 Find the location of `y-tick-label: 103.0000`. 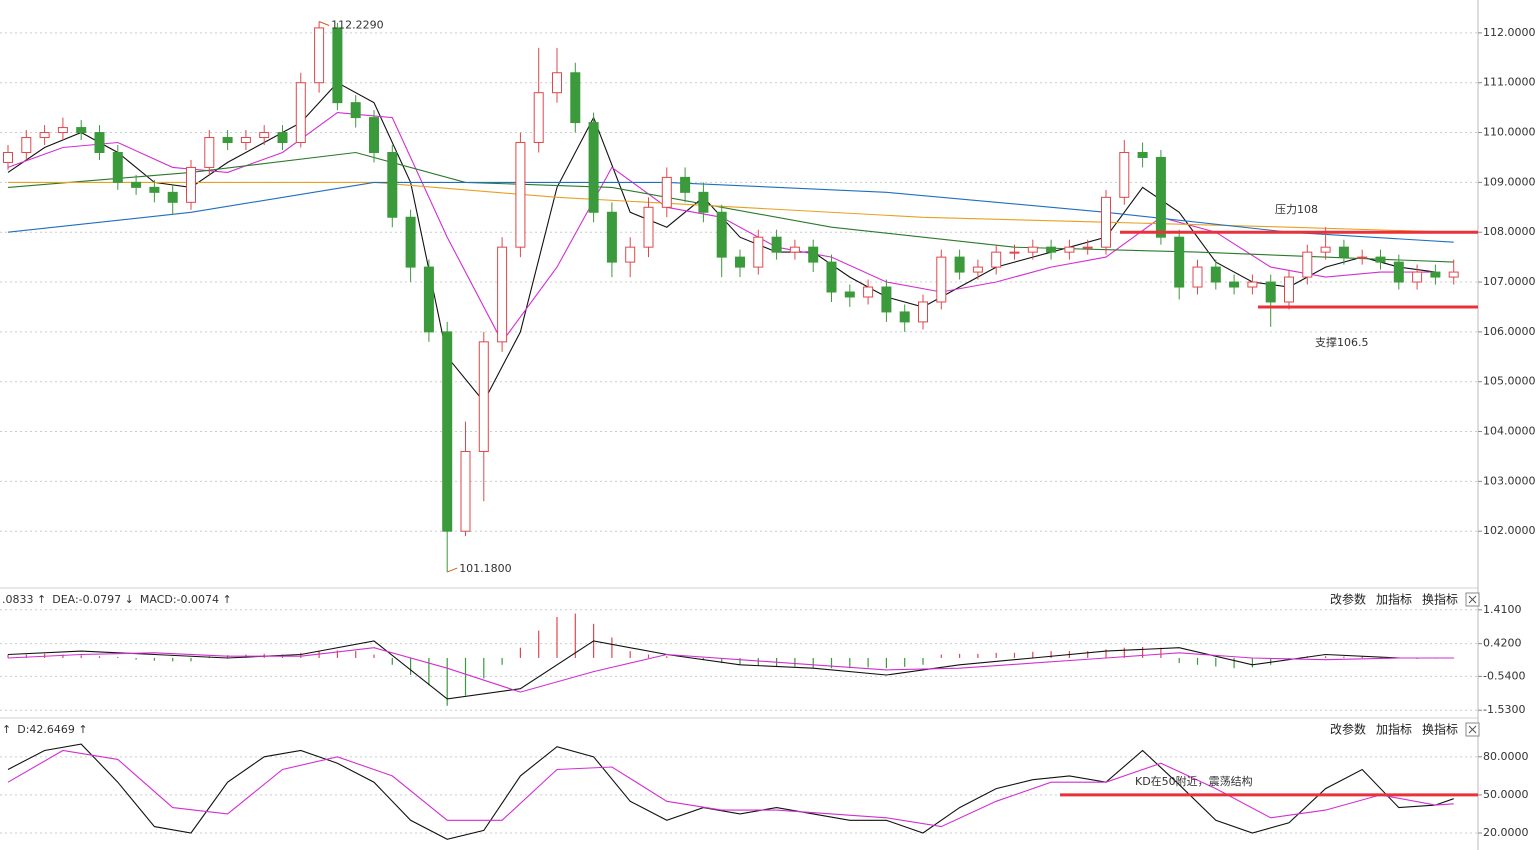

y-tick-label: 103.0000 is located at coordinates (1509, 480).